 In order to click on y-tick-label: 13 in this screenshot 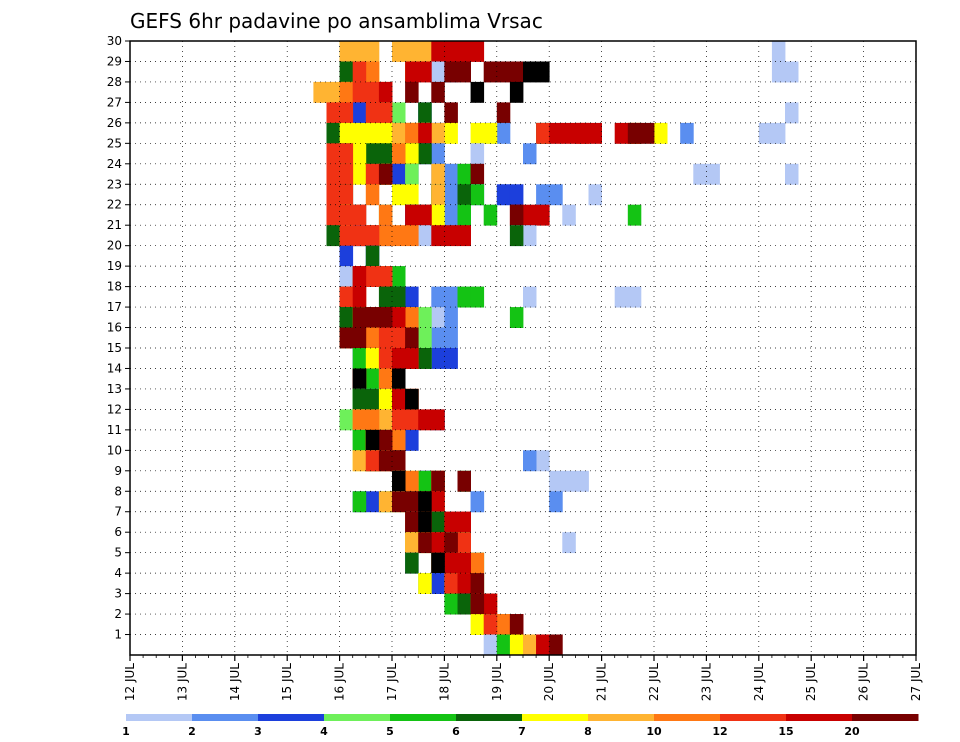, I will do `click(114, 389)`.